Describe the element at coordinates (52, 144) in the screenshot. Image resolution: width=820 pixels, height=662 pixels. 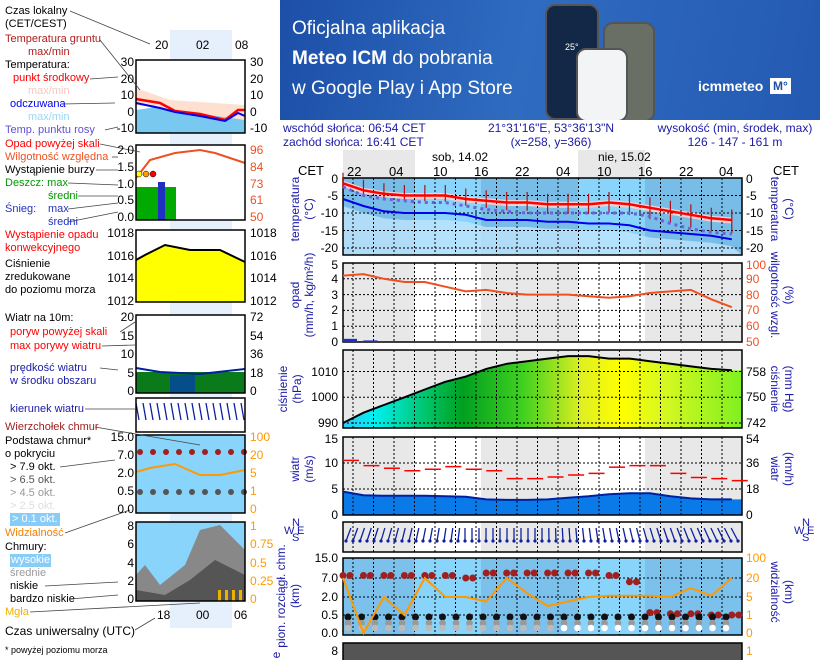
I see `legend-precip-over: Opad powyżej skali` at that location.